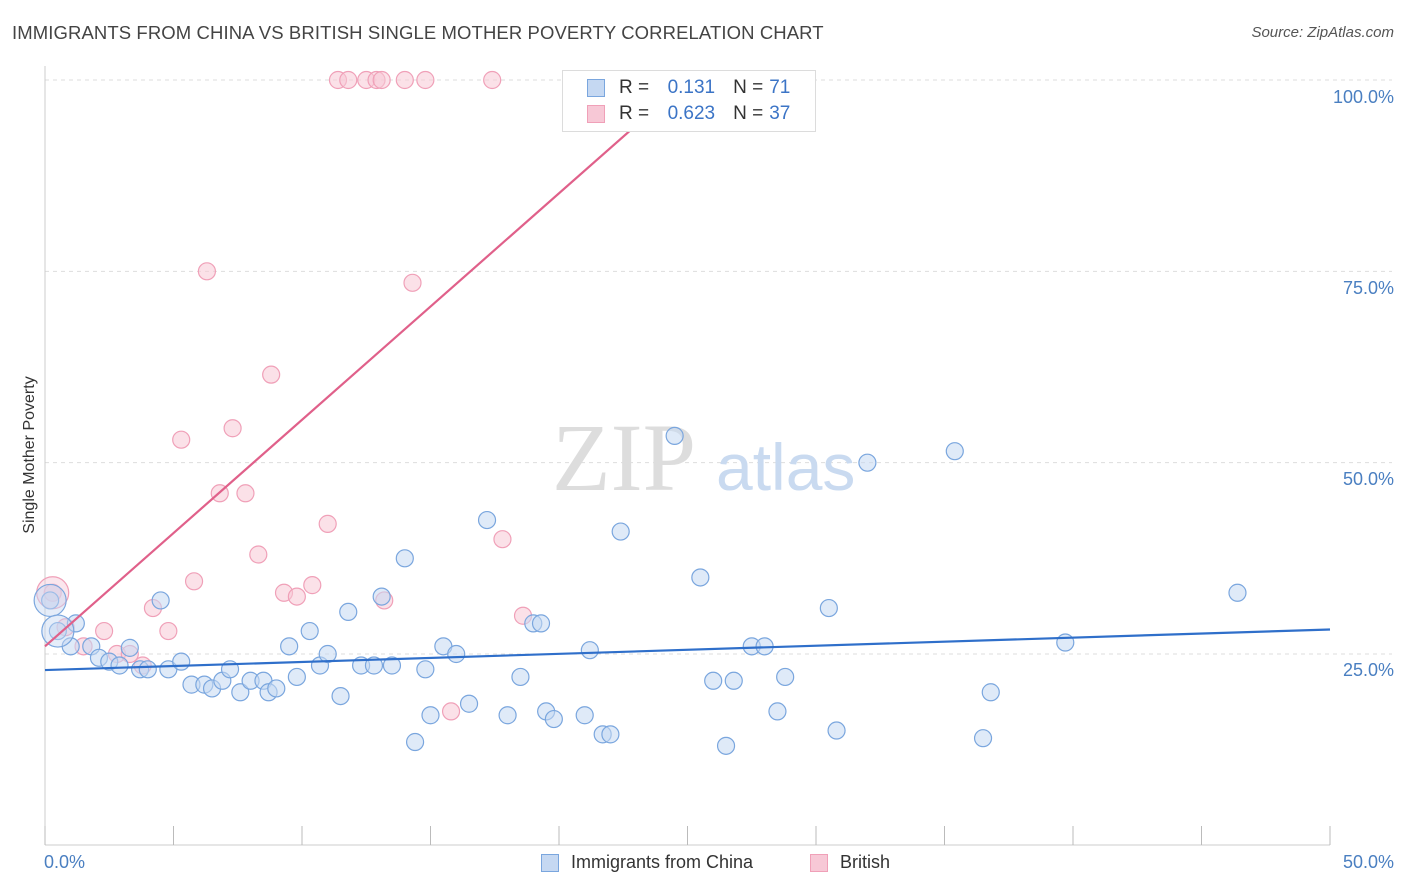  What do you see at coordinates (780, 87) in the screenshot?
I see `legend-n-value: 71` at bounding box center [780, 87].